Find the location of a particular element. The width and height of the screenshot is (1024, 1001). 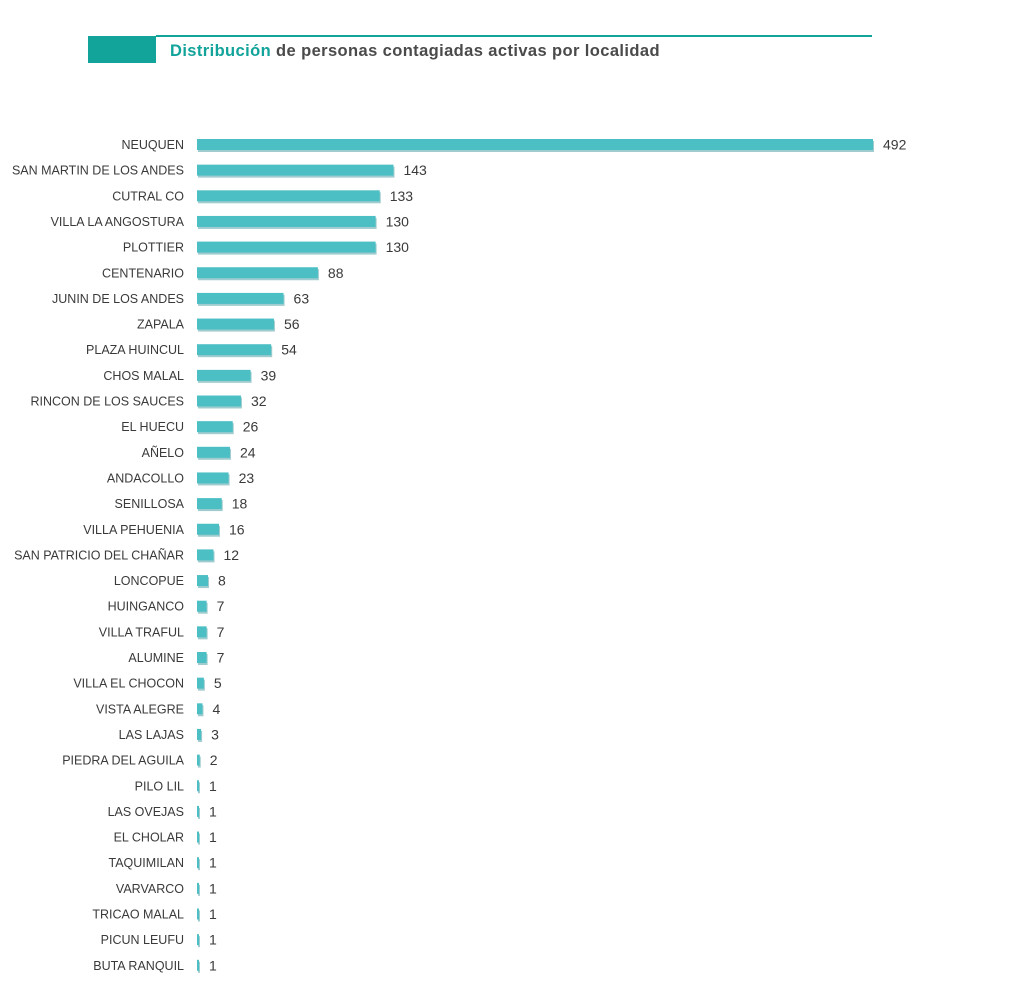

category-label: SENILLOSA is located at coordinates (150, 504).